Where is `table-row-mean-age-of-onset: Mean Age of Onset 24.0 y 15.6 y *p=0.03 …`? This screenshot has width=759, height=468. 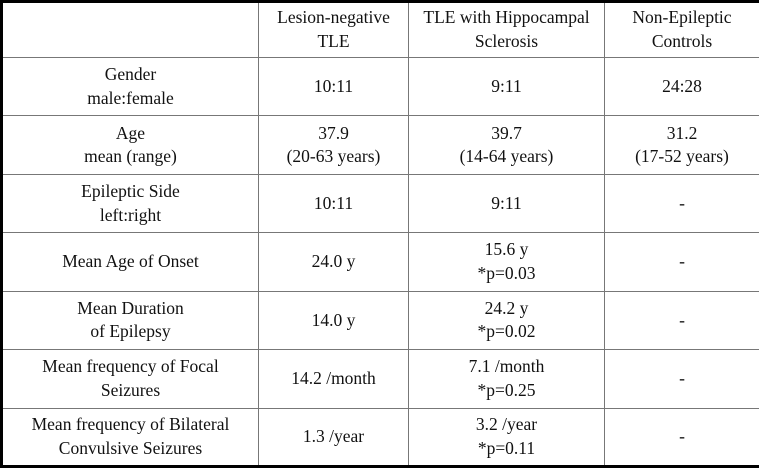
table-row-mean-age-of-onset: Mean Age of Onset 24.0 y 15.6 y *p=0.03 … is located at coordinates (380, 262).